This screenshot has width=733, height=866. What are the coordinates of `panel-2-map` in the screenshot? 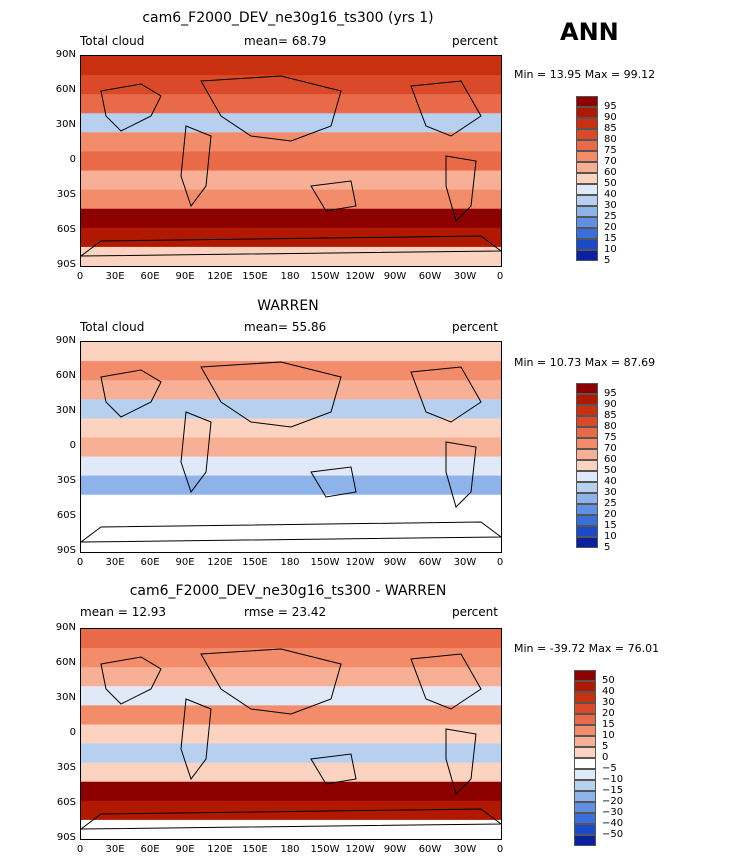 It's located at (291, 447).